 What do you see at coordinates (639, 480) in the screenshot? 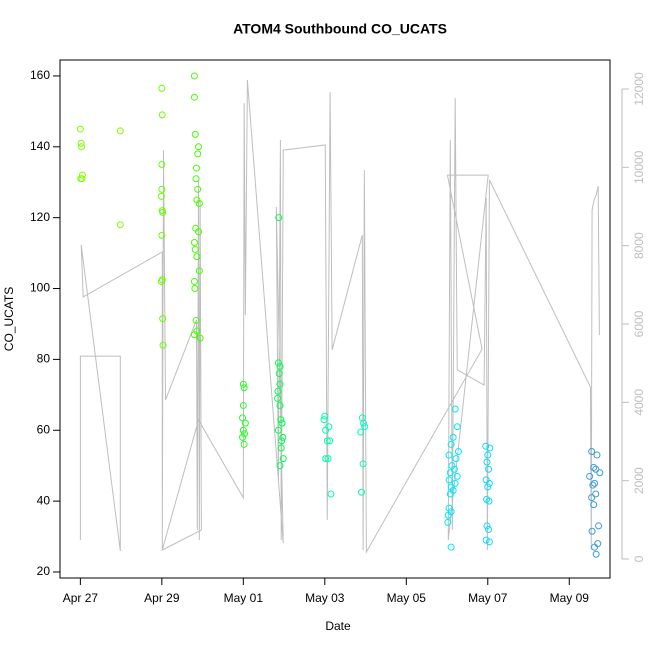
I see `y2-tick-label: 2000` at bounding box center [639, 480].